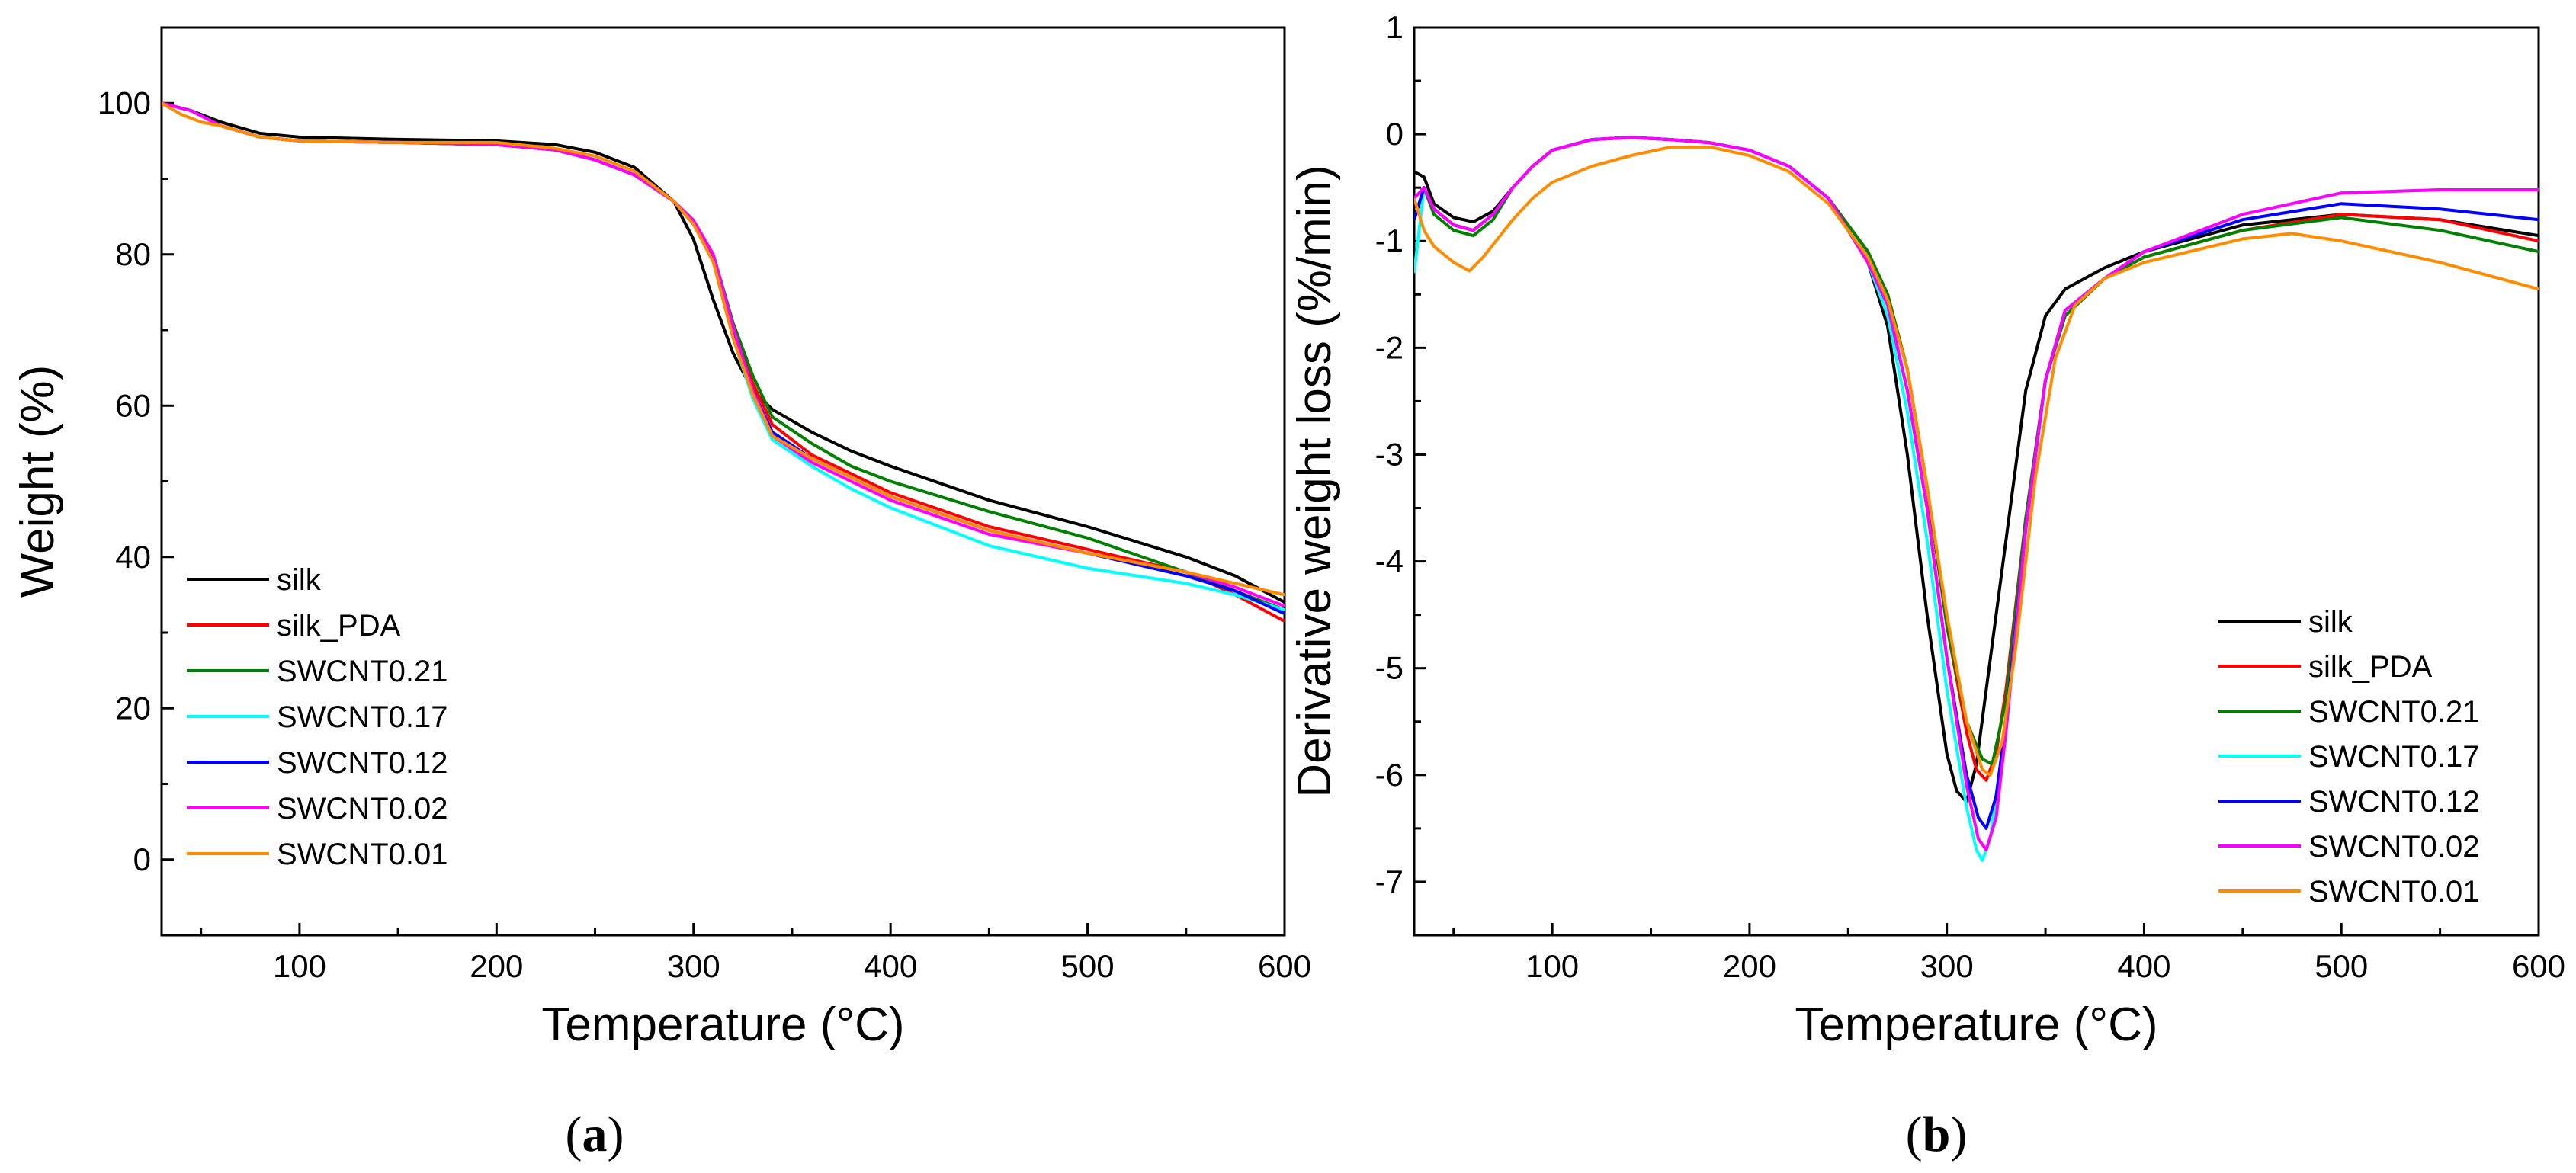 Image resolution: width=2576 pixels, height=1173 pixels. Describe the element at coordinates (1389, 561) in the screenshot. I see `panel-b-y-tick-label: -4` at that location.